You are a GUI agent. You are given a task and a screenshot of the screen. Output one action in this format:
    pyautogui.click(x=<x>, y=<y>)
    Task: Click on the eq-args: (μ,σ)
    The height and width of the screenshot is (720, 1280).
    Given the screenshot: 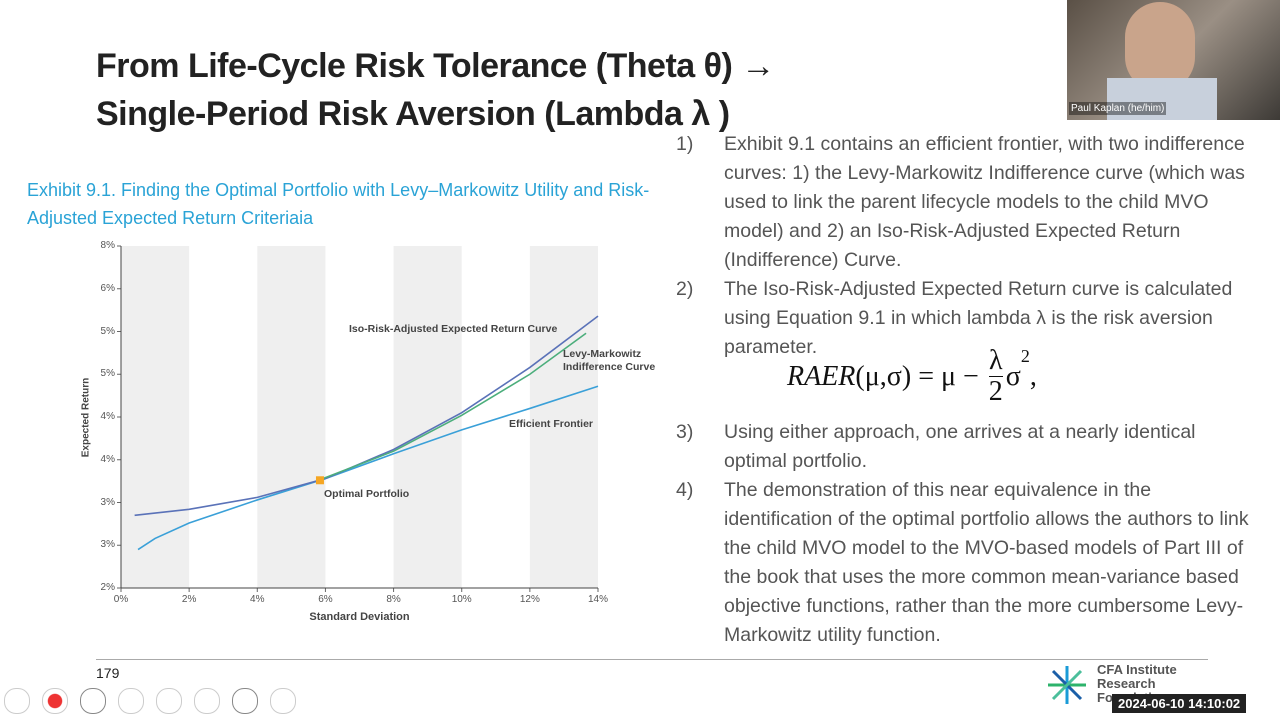 What is the action you would take?
    pyautogui.click(x=883, y=376)
    